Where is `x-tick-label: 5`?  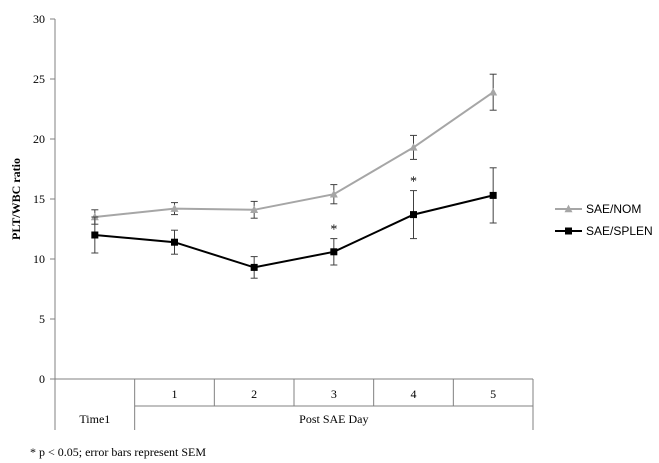 x-tick-label: 5 is located at coordinates (493, 394).